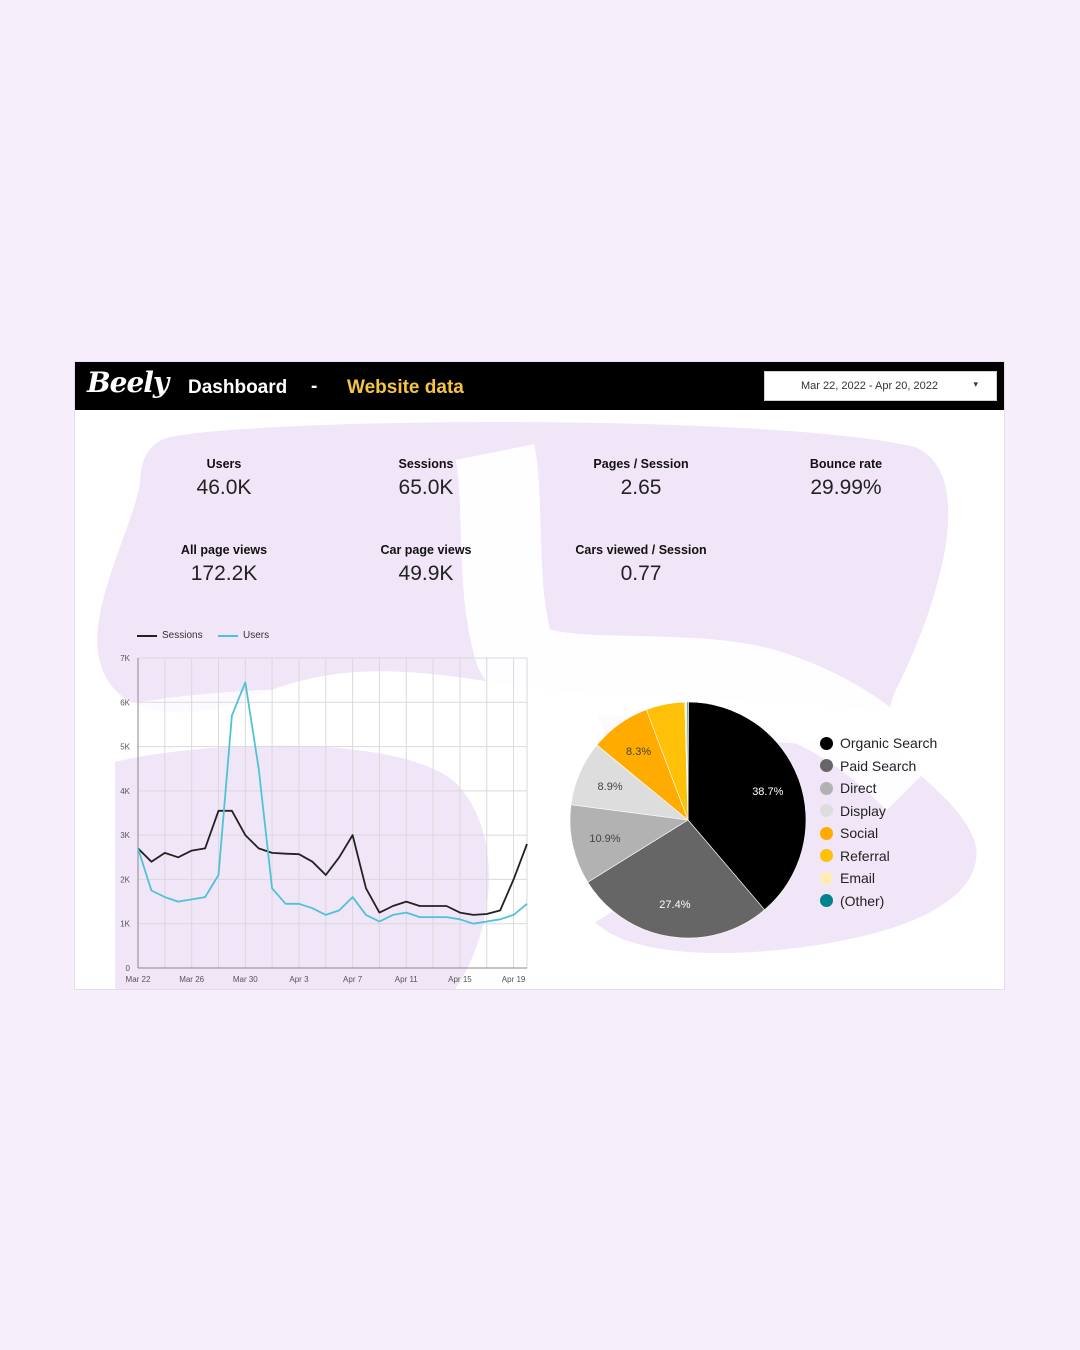 The width and height of the screenshot is (1080, 1350). I want to click on legend-label: Users, so click(256, 635).